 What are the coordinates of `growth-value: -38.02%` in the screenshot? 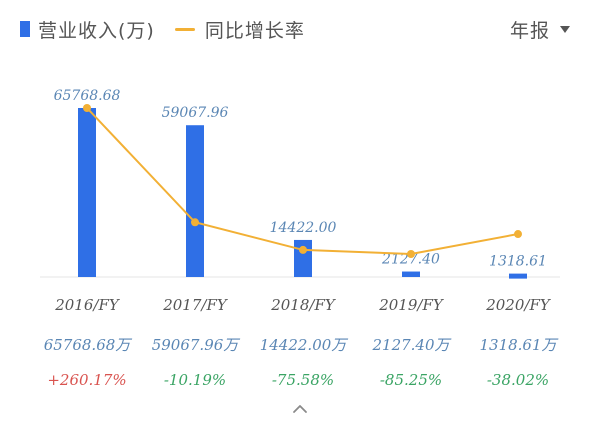 It's located at (518, 380).